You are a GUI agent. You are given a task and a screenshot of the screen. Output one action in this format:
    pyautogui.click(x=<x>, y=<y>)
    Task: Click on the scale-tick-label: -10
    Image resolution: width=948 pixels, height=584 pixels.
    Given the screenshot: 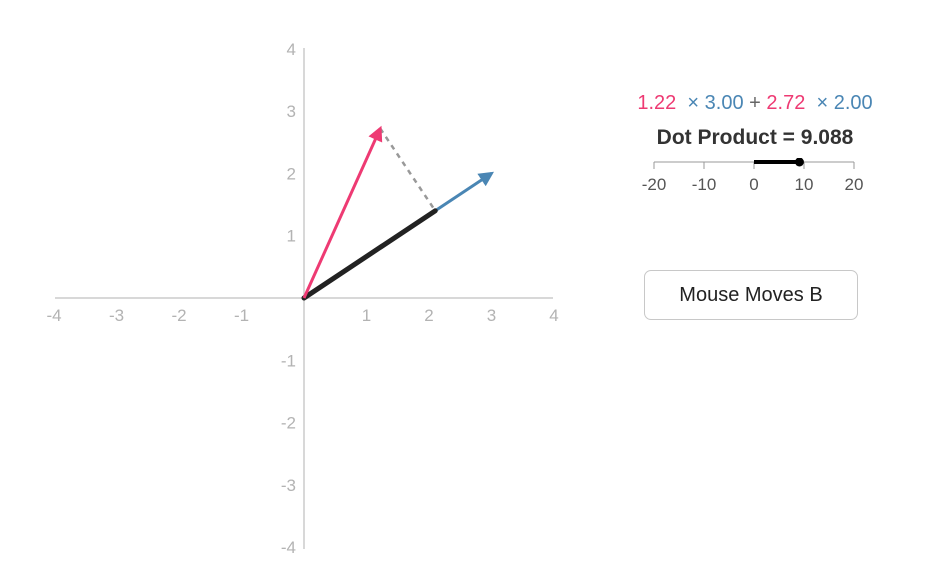 What is the action you would take?
    pyautogui.click(x=704, y=184)
    